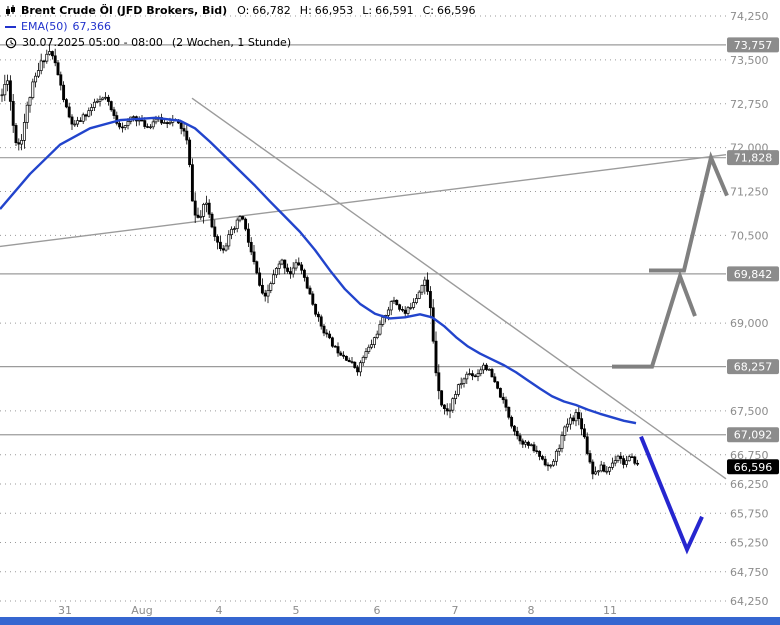 The width and height of the screenshot is (780, 625). I want to click on svg-text: 66,596, so click(753, 467).